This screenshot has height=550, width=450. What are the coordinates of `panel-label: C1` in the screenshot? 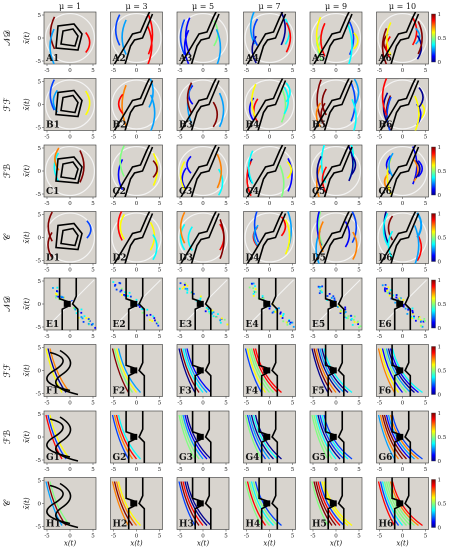 It's located at (52, 192).